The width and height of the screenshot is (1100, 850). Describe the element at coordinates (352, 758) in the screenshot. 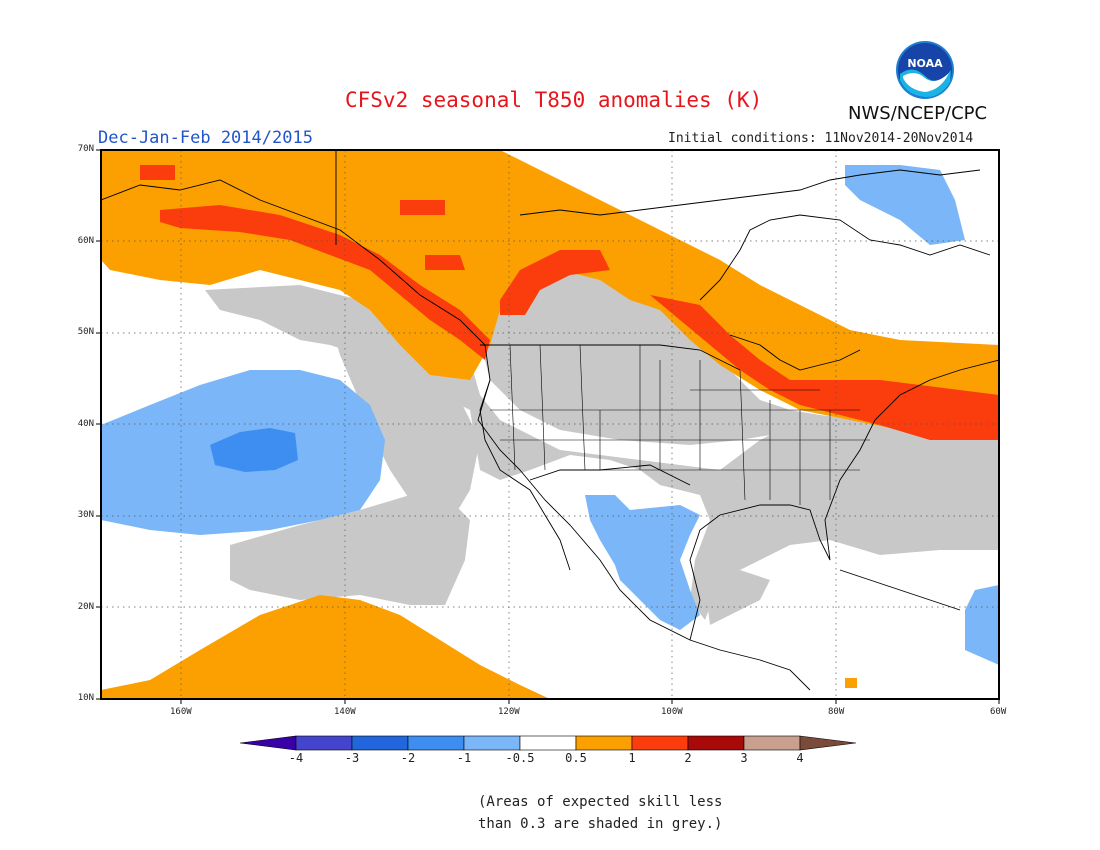

I see `colorbar-label: -3` at that location.